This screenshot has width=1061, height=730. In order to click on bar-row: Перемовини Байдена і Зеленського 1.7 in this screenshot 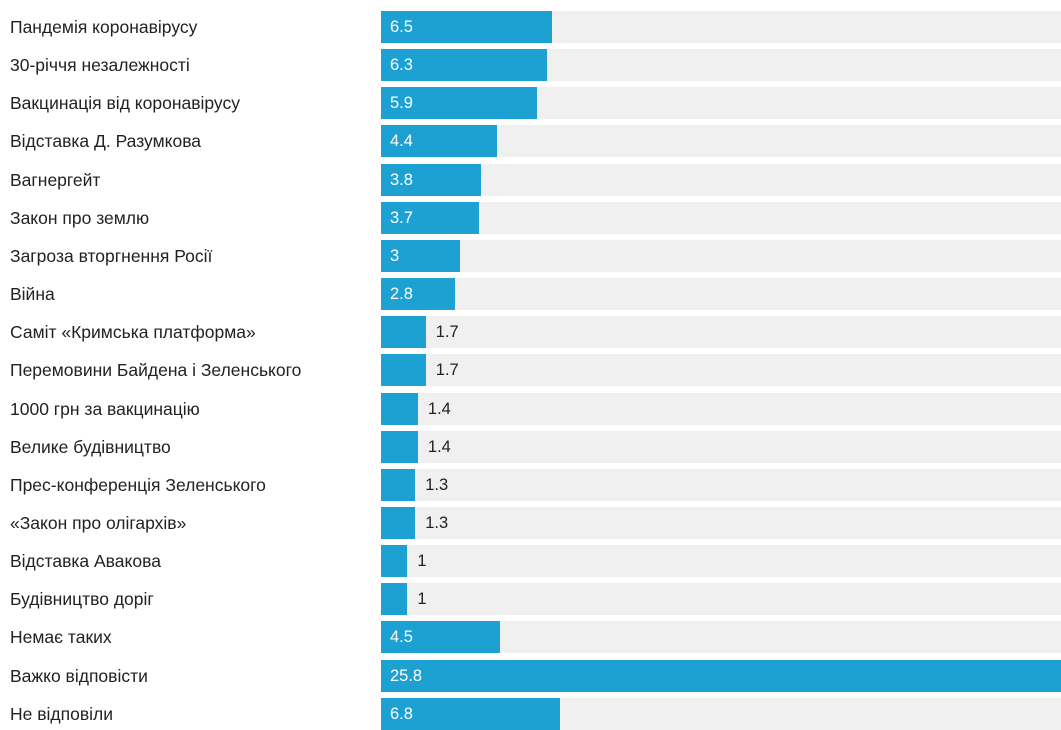, I will do `click(530, 370)`.